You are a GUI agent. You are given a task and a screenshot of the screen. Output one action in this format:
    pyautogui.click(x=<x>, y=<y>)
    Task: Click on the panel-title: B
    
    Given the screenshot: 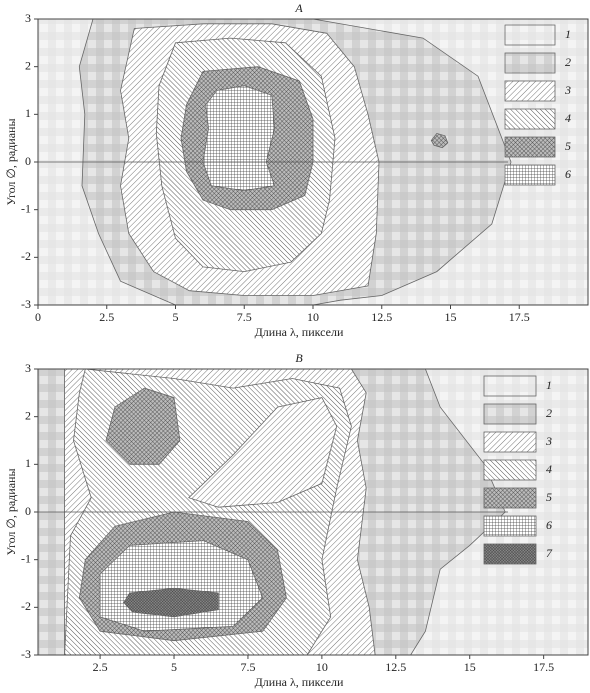 What is the action you would take?
    pyautogui.click(x=299, y=358)
    